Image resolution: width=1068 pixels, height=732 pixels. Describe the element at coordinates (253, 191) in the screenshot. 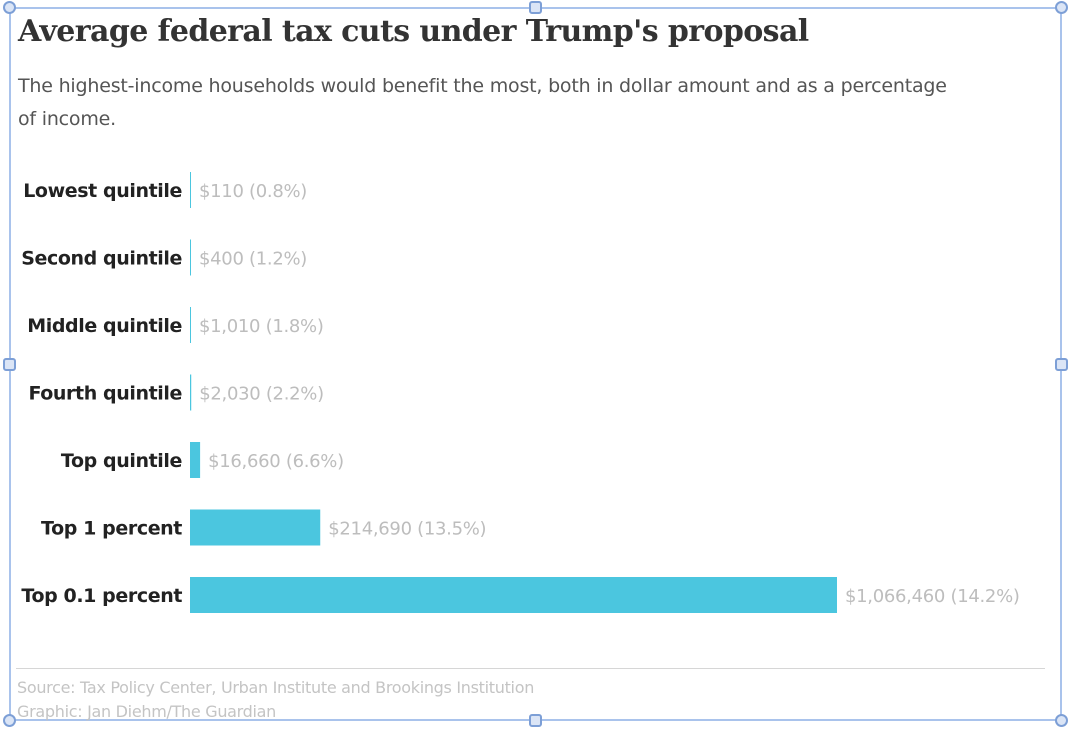

I see `data-label: $110 (0.8%)` at that location.